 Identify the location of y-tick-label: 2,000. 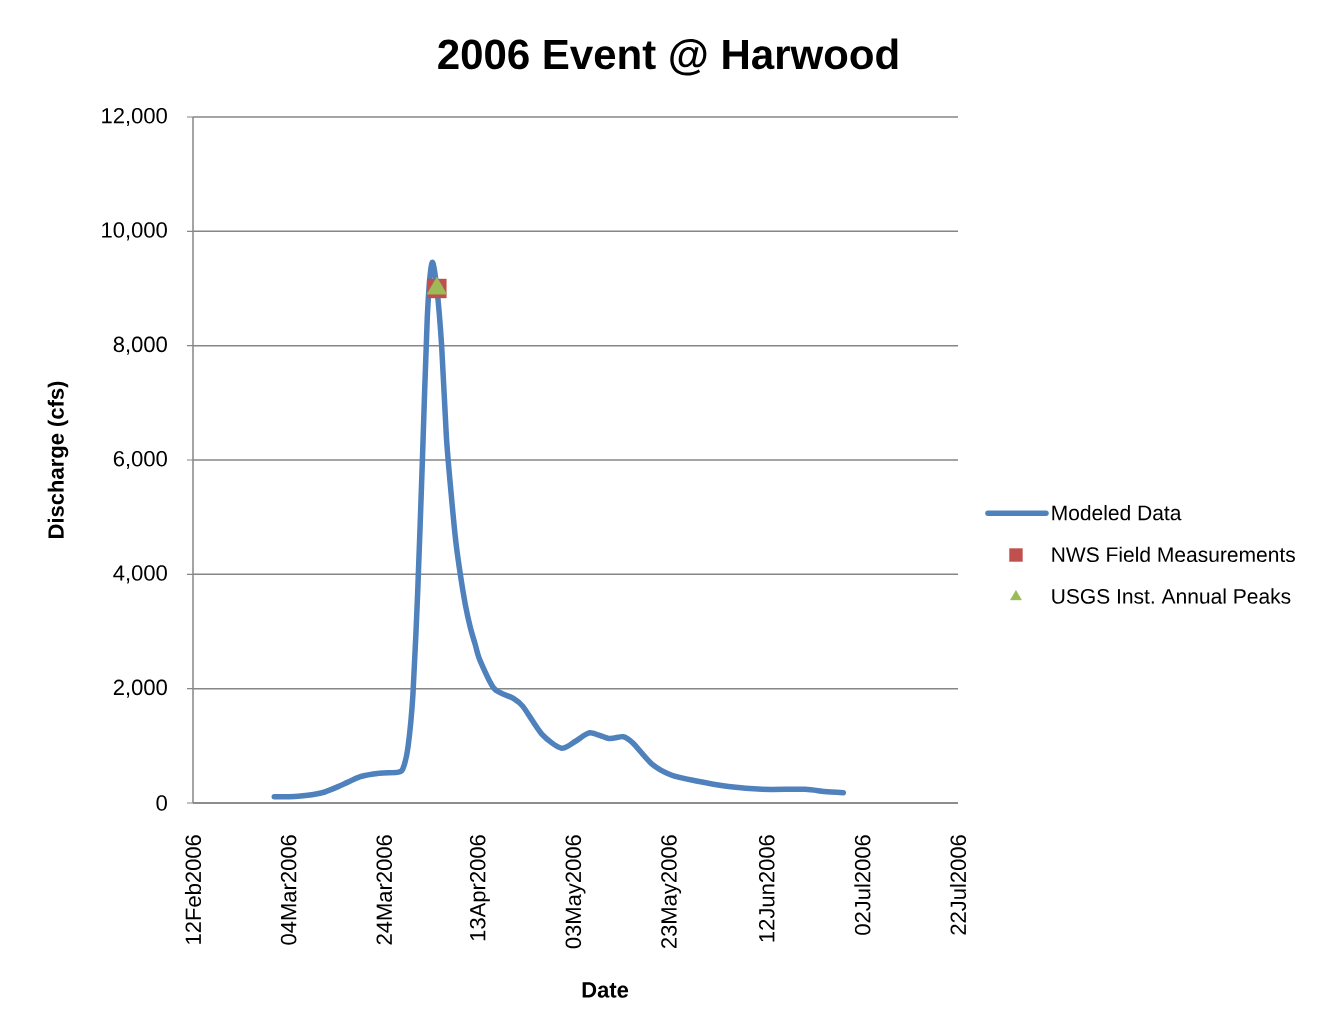
(140, 688).